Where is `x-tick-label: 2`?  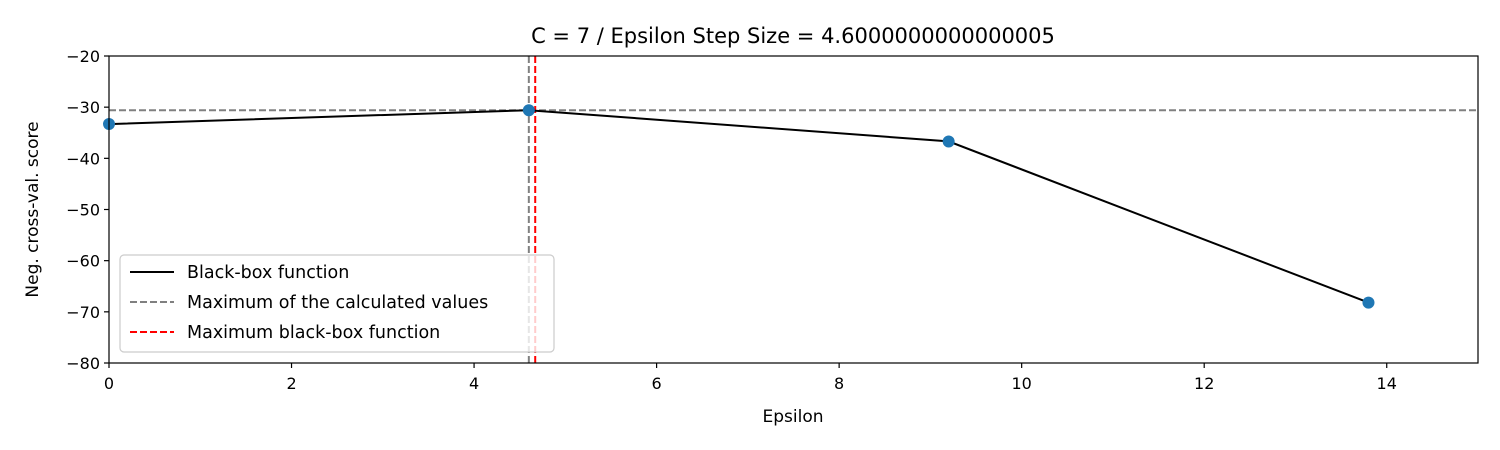
x-tick-label: 2 is located at coordinates (291, 383).